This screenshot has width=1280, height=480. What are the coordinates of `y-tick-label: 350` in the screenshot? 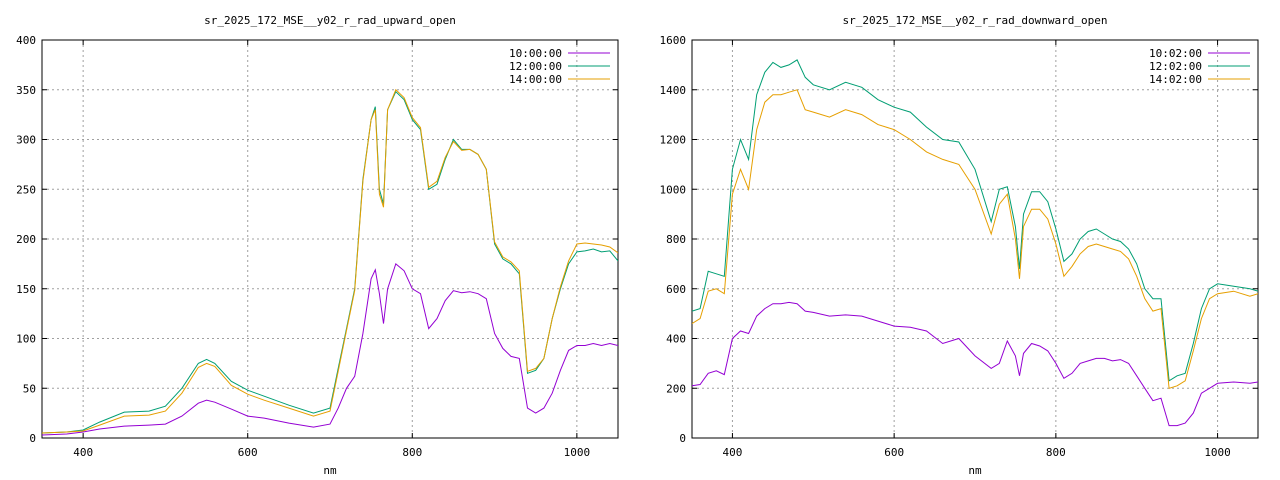 It's located at (26, 90).